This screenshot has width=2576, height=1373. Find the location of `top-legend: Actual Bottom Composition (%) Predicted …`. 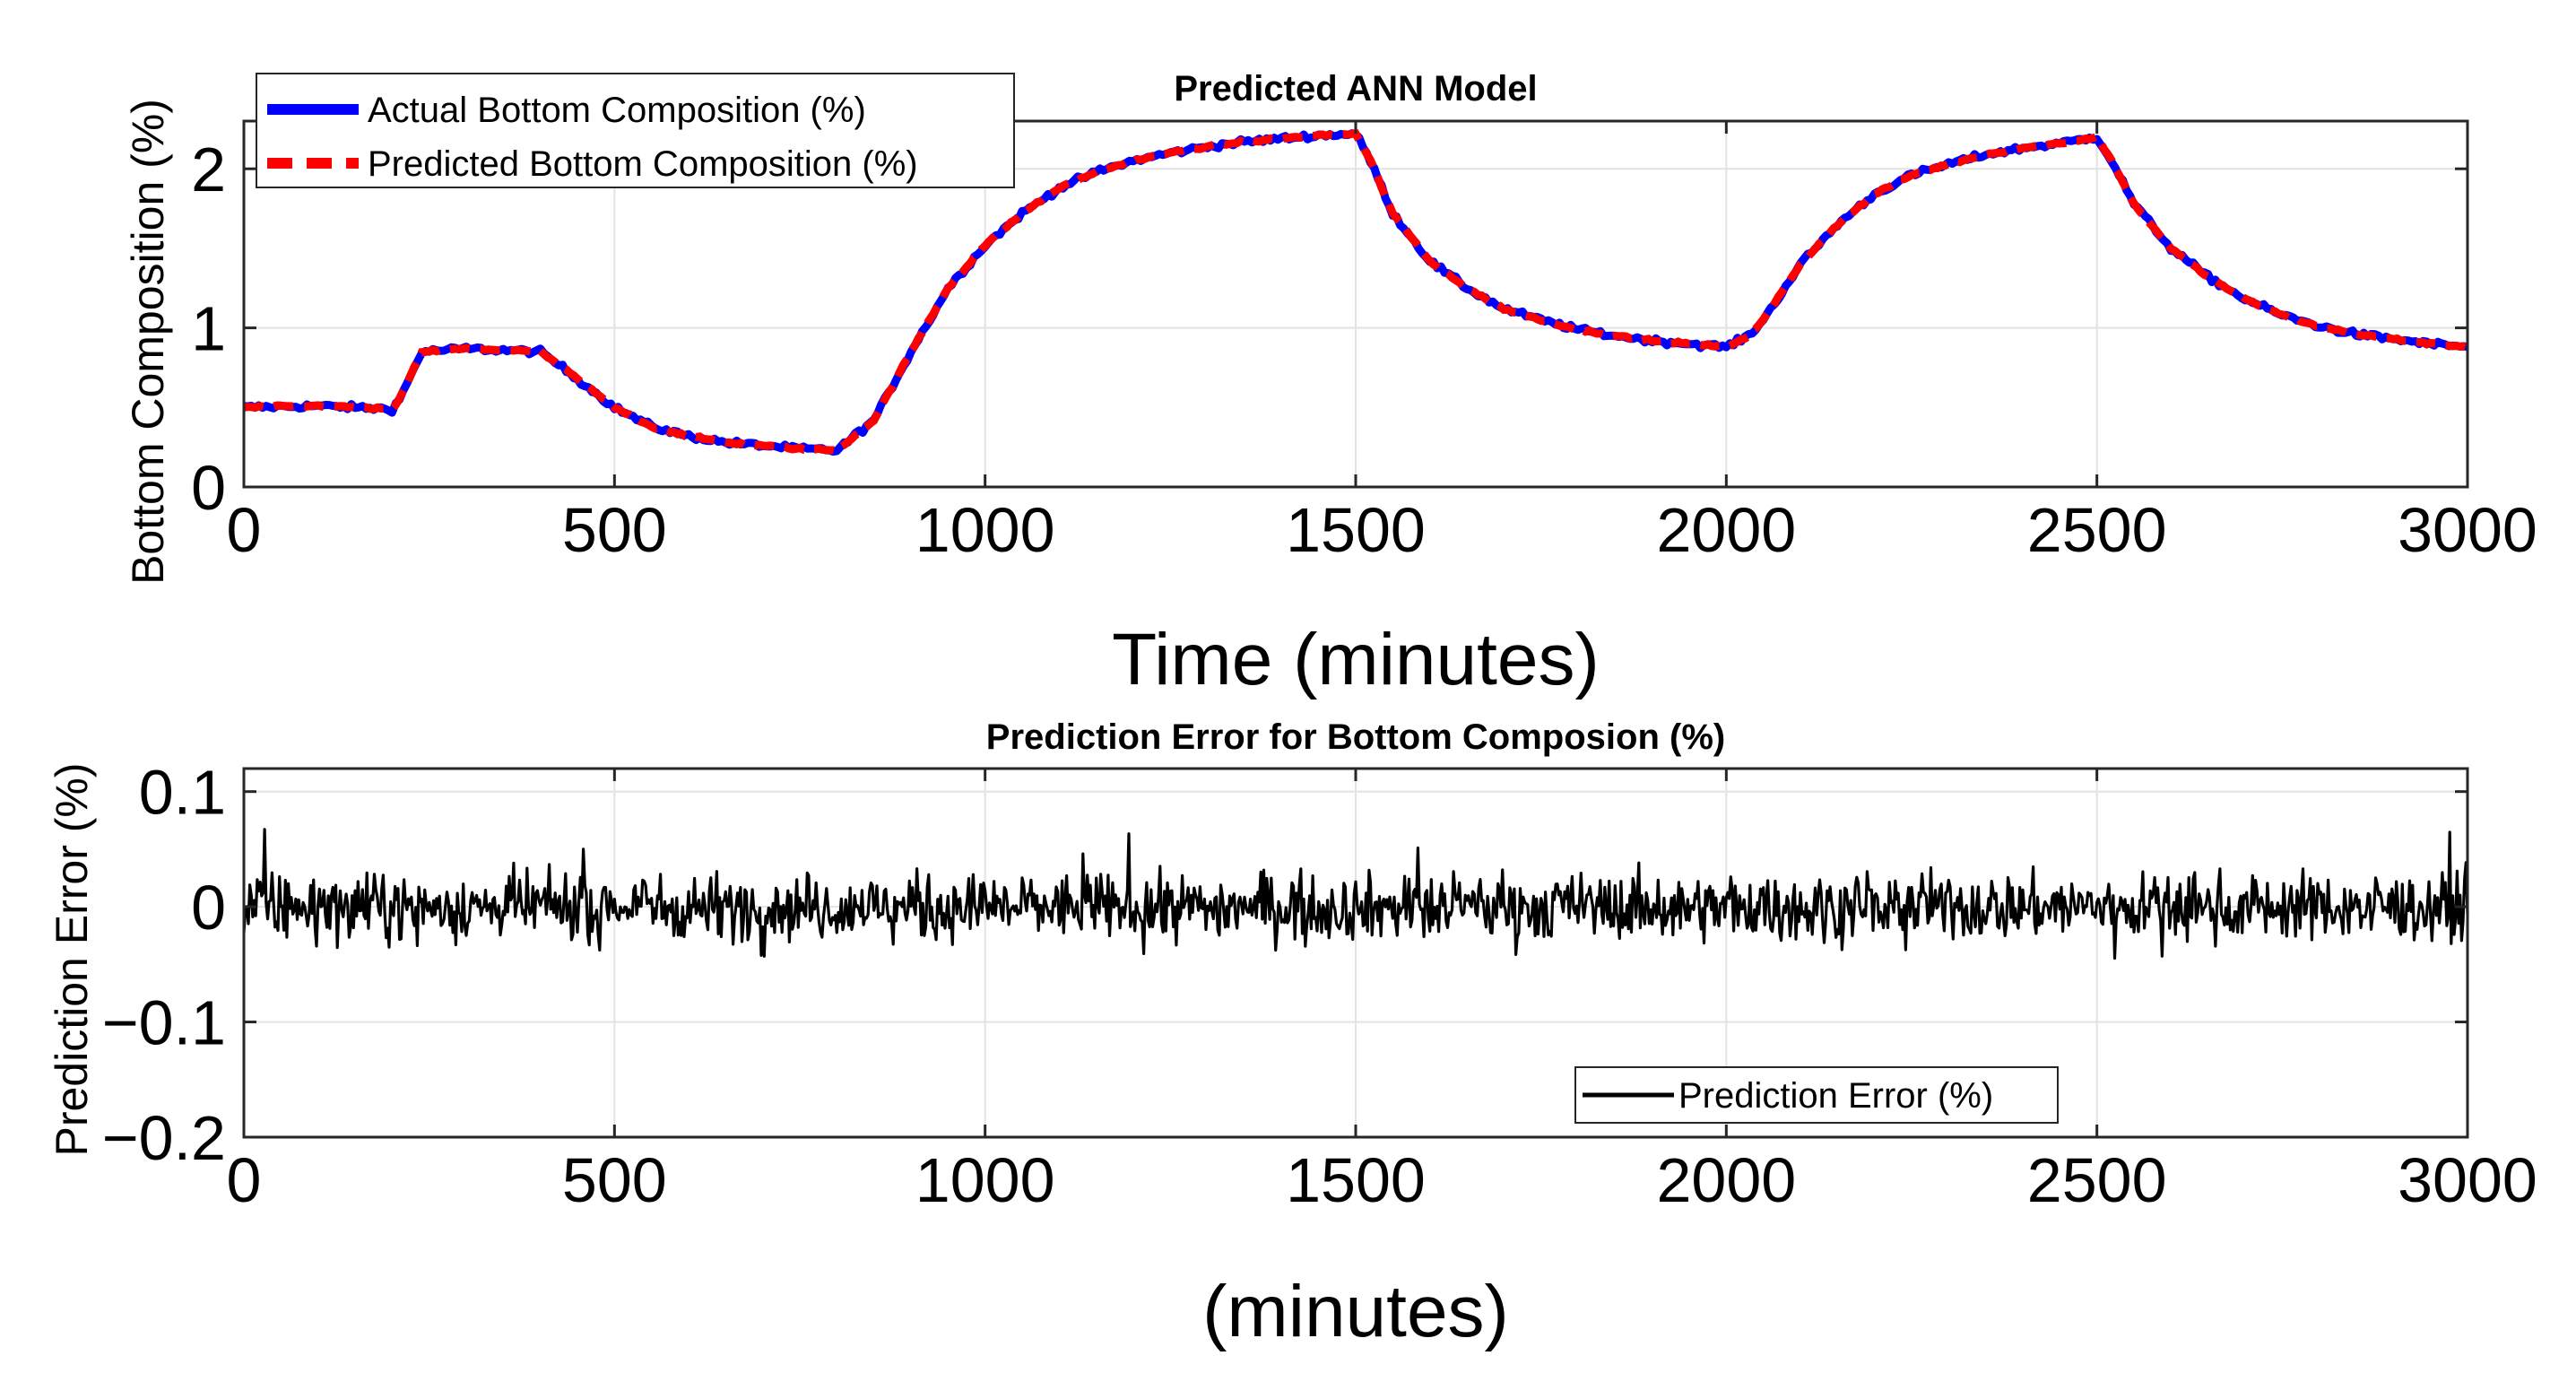

top-legend: Actual Bottom Composition (%) Predicted … is located at coordinates (635, 130).